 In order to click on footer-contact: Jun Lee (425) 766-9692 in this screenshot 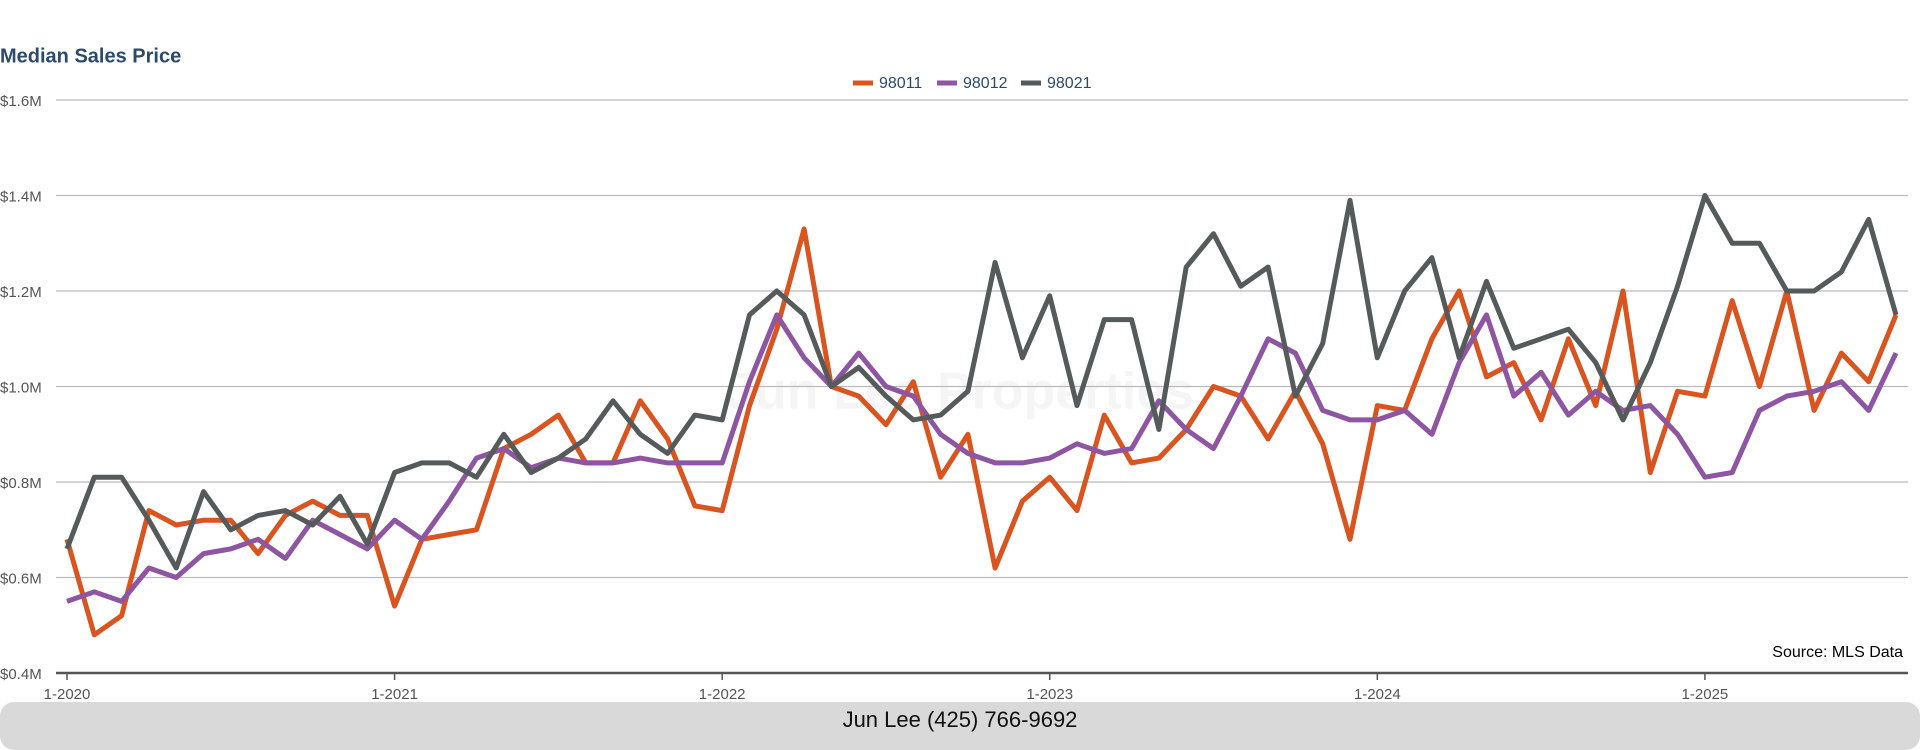, I will do `click(960, 719)`.